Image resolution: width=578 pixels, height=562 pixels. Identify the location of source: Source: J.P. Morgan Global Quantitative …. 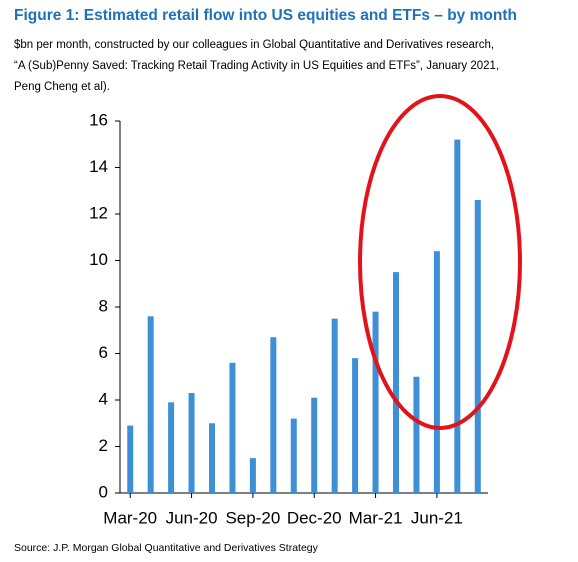
(166, 548).